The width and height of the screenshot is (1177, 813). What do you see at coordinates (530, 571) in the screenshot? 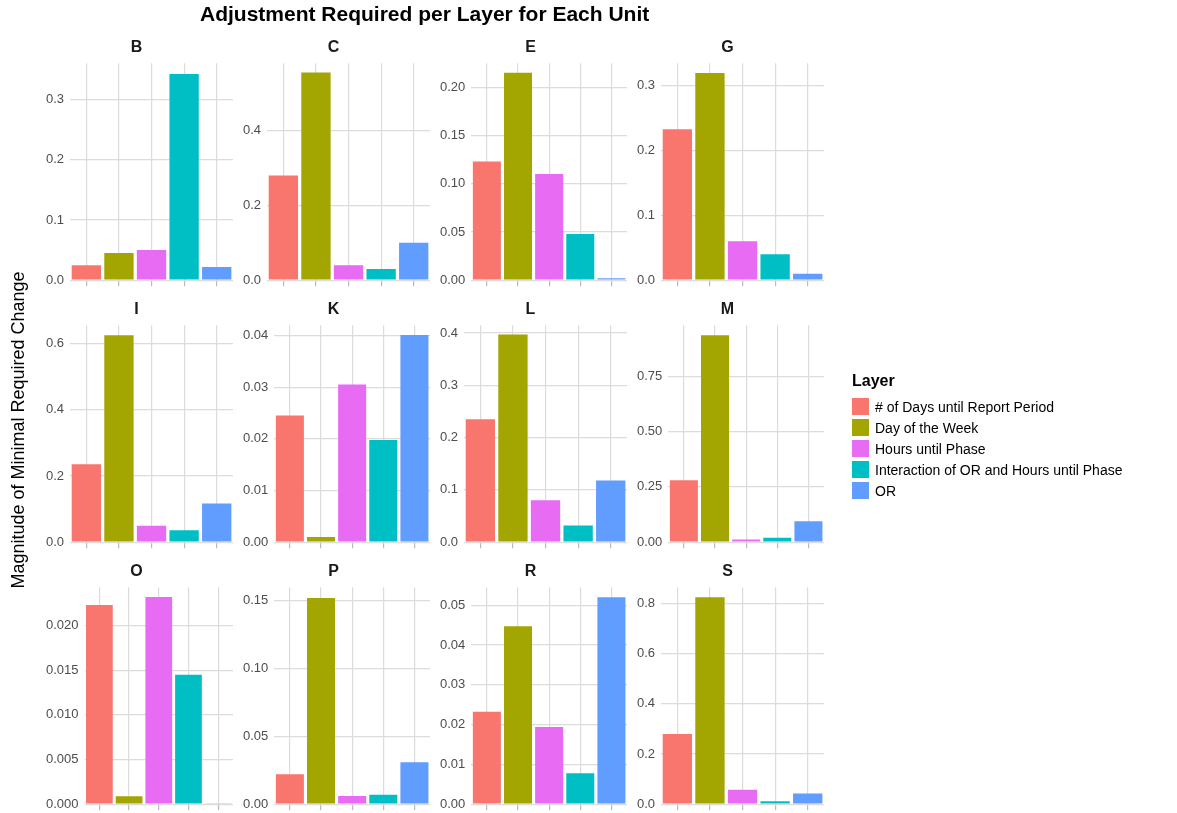
I see `chart-title: R` at bounding box center [530, 571].